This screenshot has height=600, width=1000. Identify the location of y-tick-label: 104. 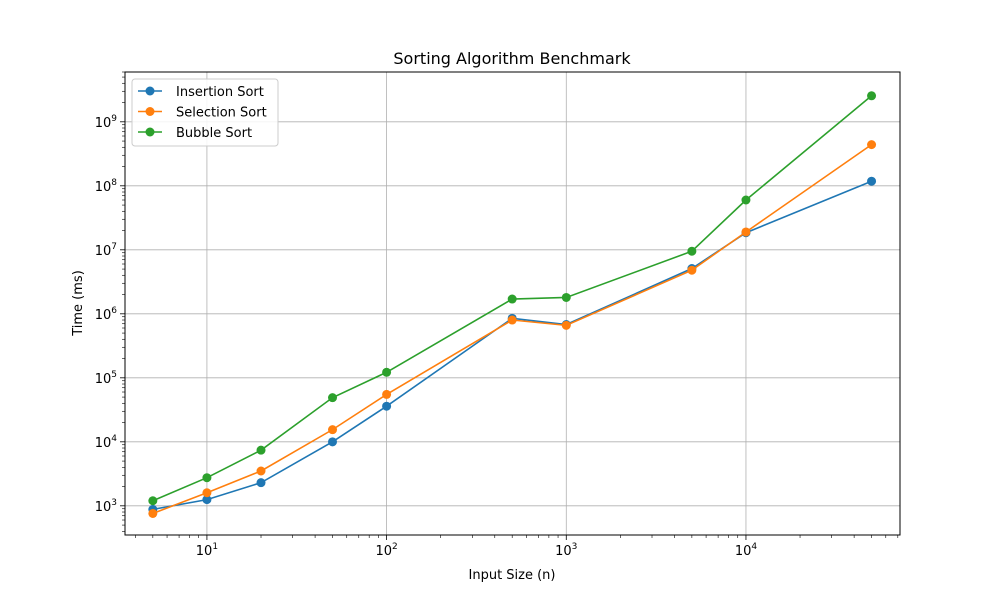
(106, 442).